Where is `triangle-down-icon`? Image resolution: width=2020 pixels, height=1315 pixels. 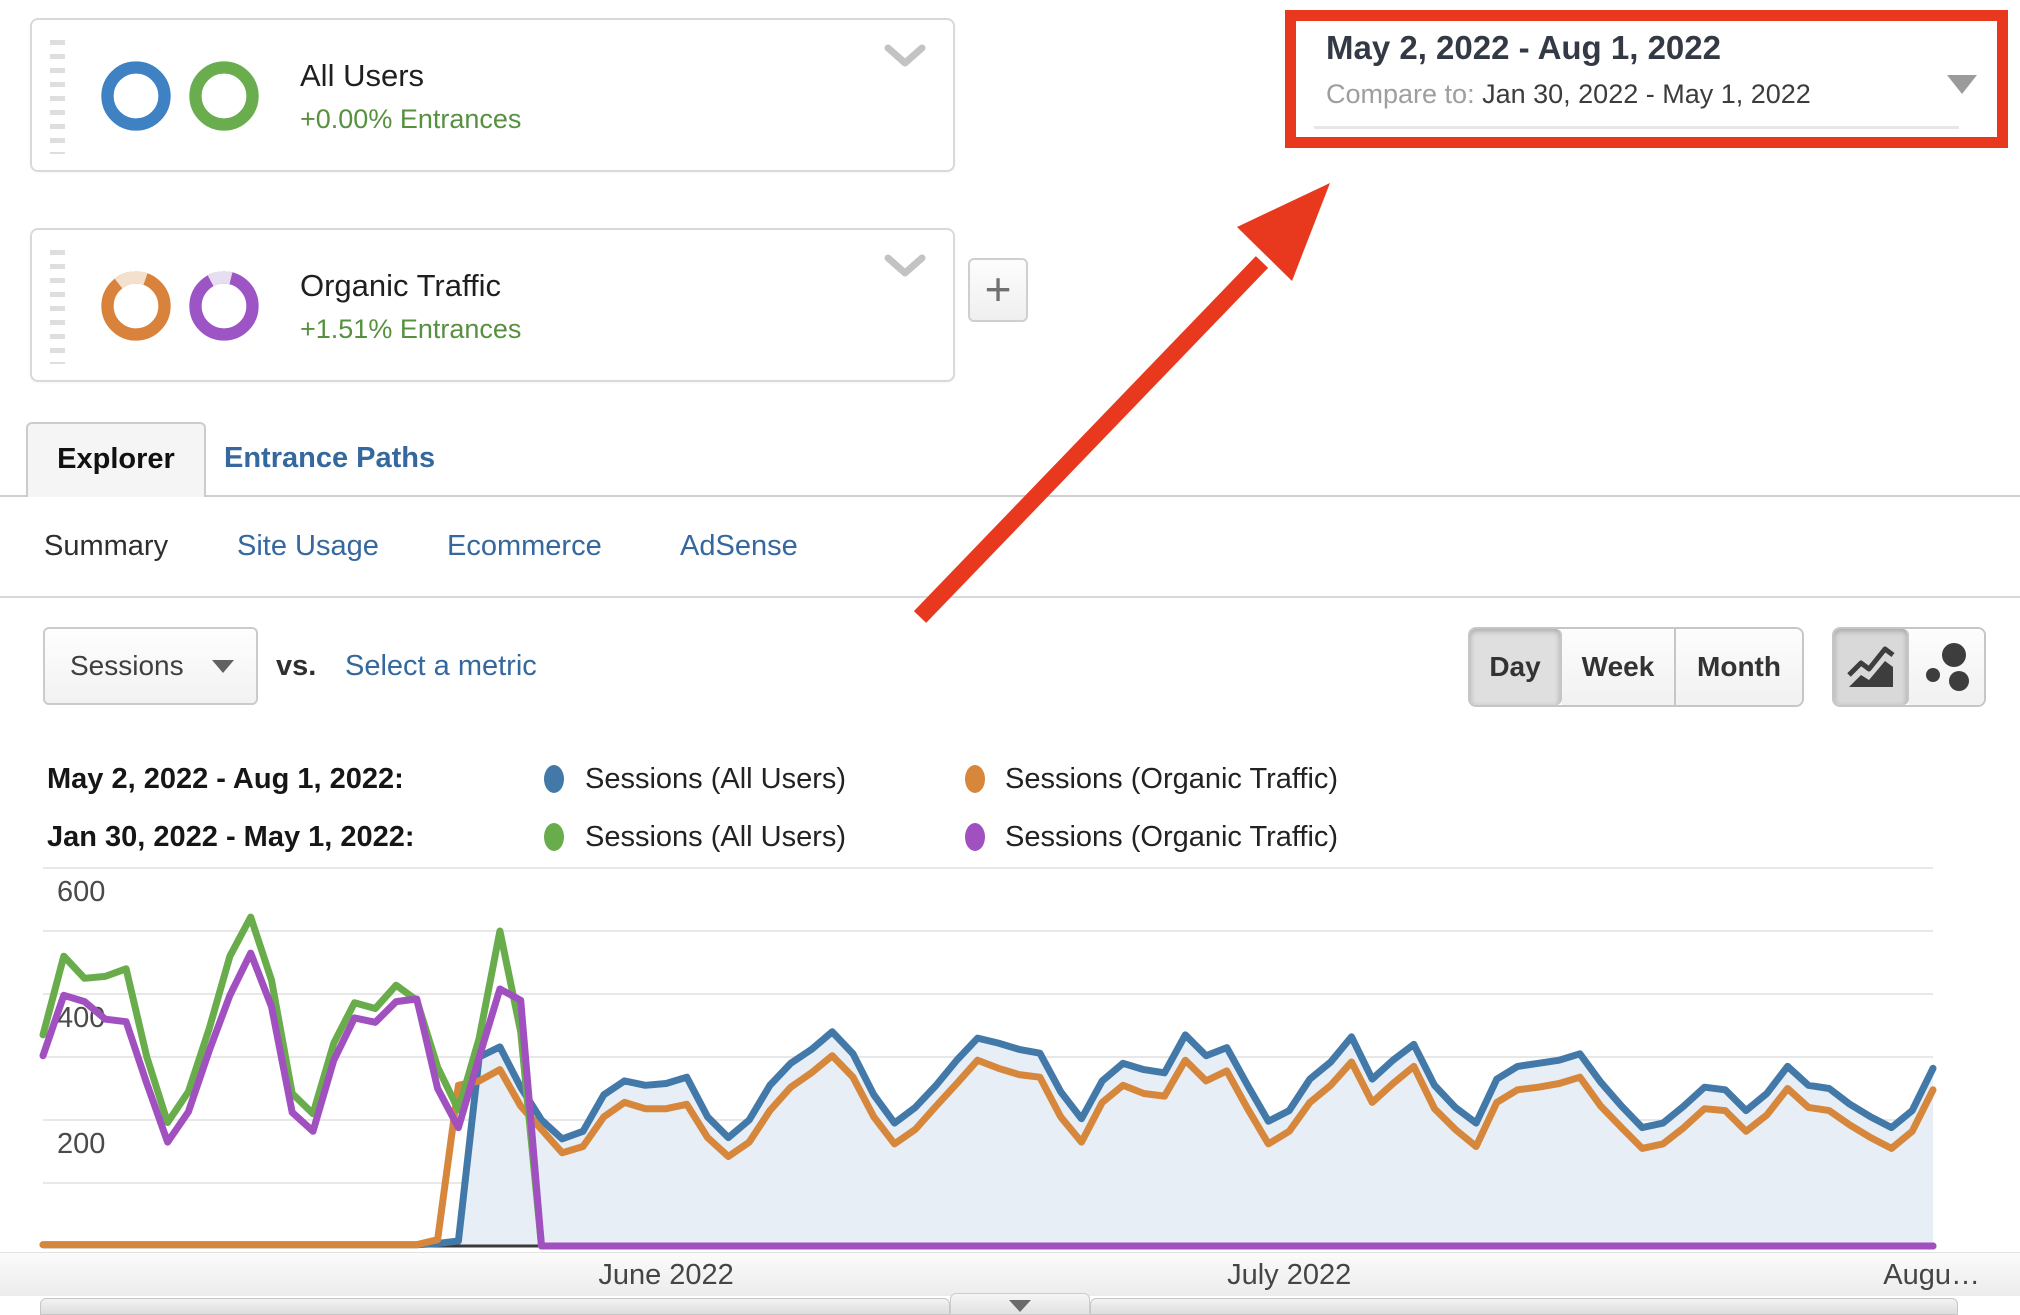
triangle-down-icon is located at coordinates (1020, 1306).